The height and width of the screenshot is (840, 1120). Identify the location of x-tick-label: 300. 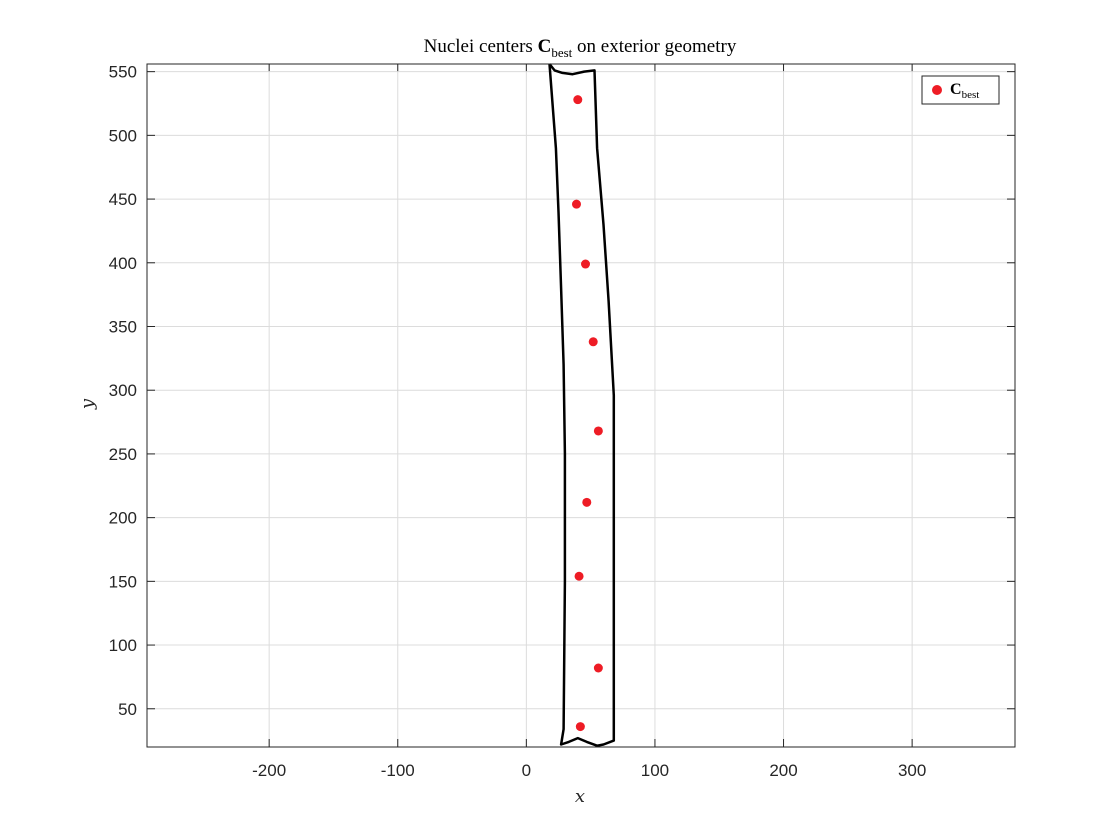
(912, 770).